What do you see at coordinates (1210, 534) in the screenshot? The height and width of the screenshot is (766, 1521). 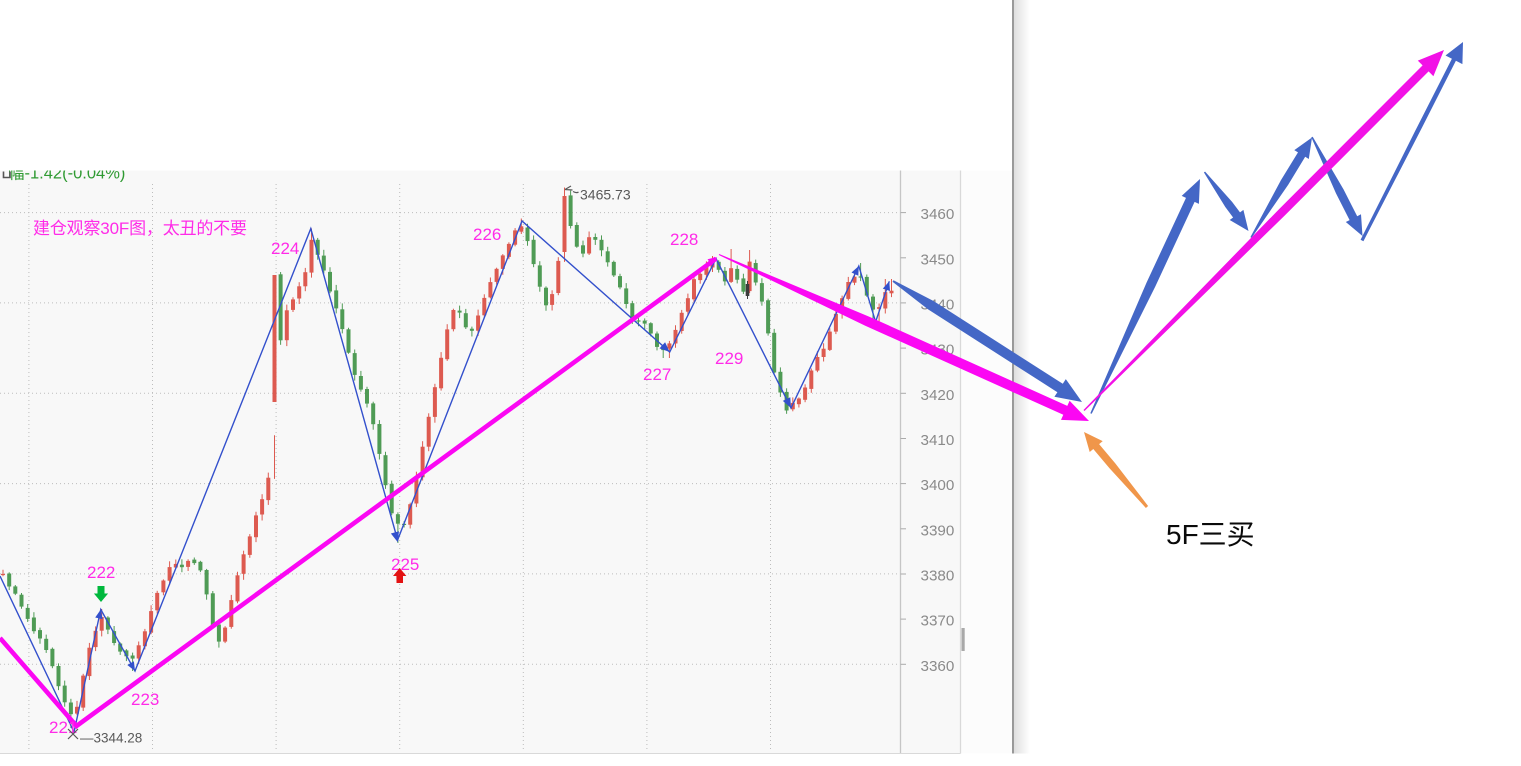 I see `svg-text: 5F三买` at bounding box center [1210, 534].